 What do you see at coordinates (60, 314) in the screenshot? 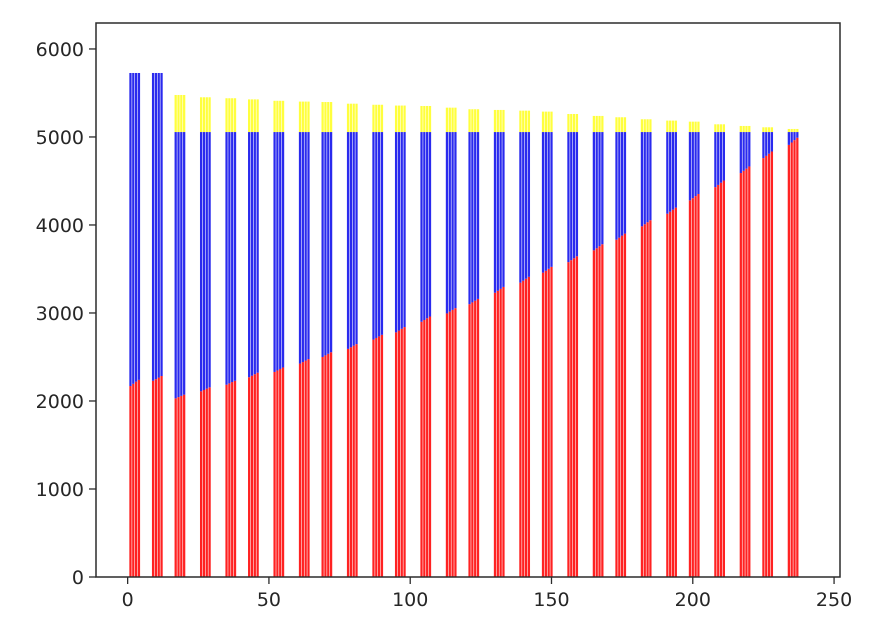
I see `y-tick-label: 3000` at bounding box center [60, 314].